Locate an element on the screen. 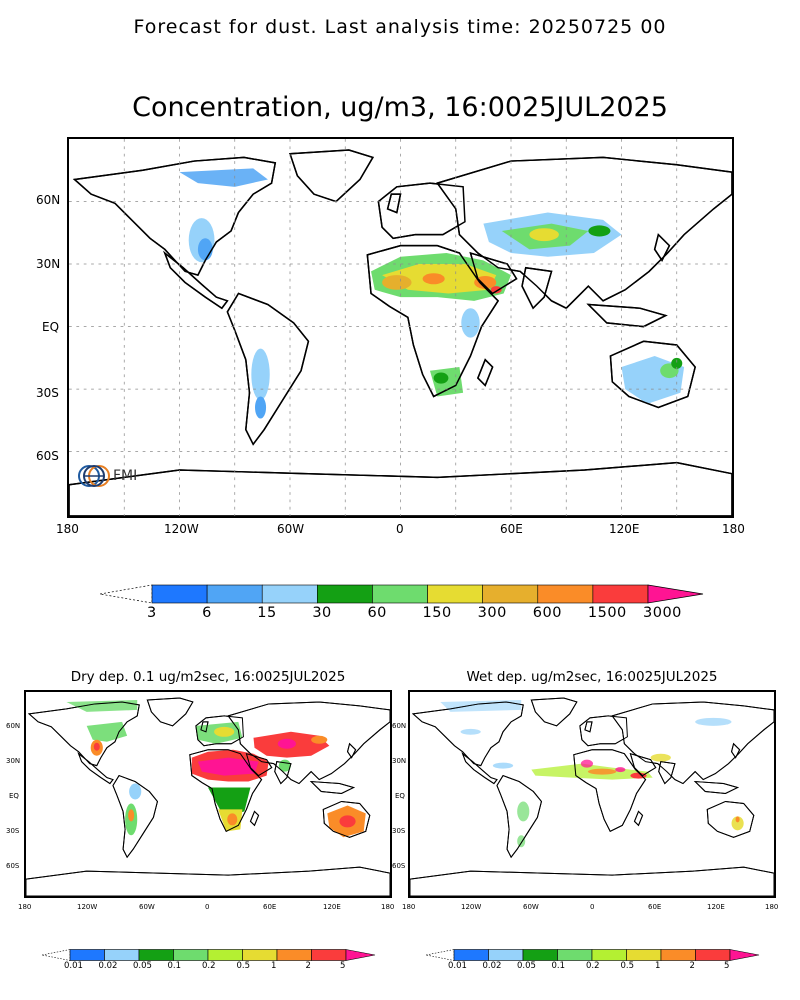  colorbar-label: 0.02 is located at coordinates (492, 966).